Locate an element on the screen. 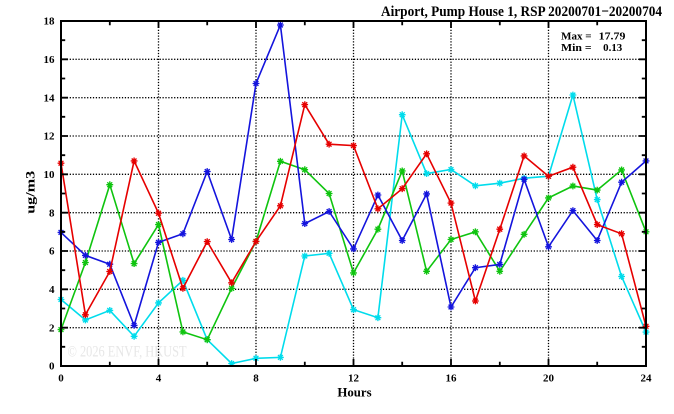  svg-text: 6 is located at coordinates (52, 252).